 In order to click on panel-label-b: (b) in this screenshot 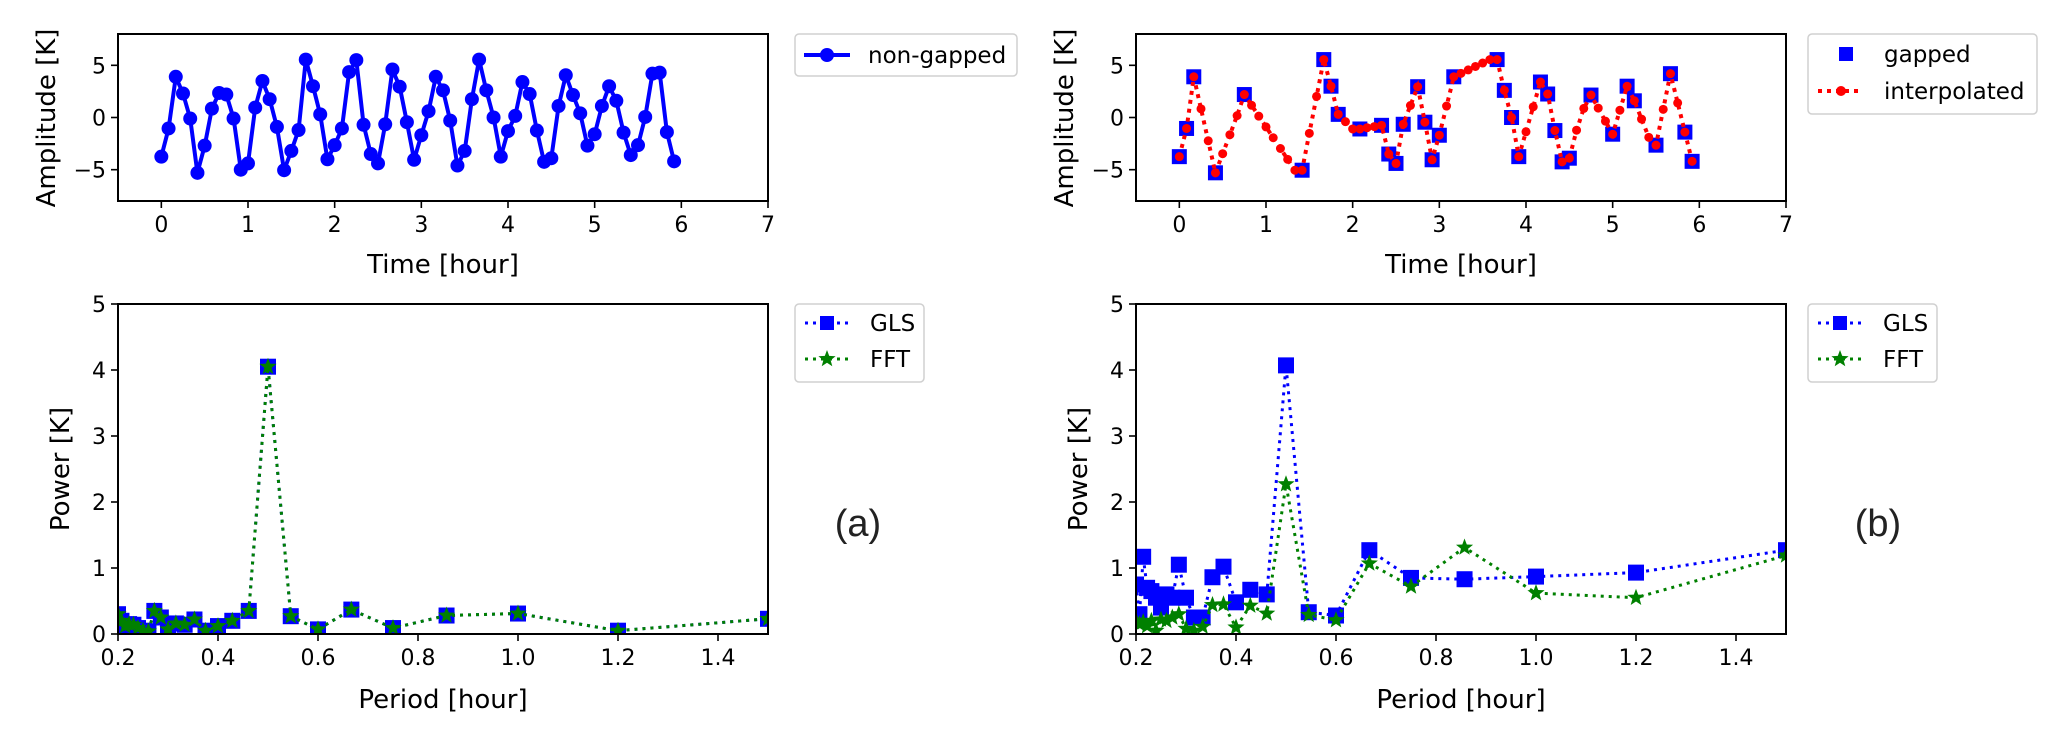, I will do `click(1878, 524)`.